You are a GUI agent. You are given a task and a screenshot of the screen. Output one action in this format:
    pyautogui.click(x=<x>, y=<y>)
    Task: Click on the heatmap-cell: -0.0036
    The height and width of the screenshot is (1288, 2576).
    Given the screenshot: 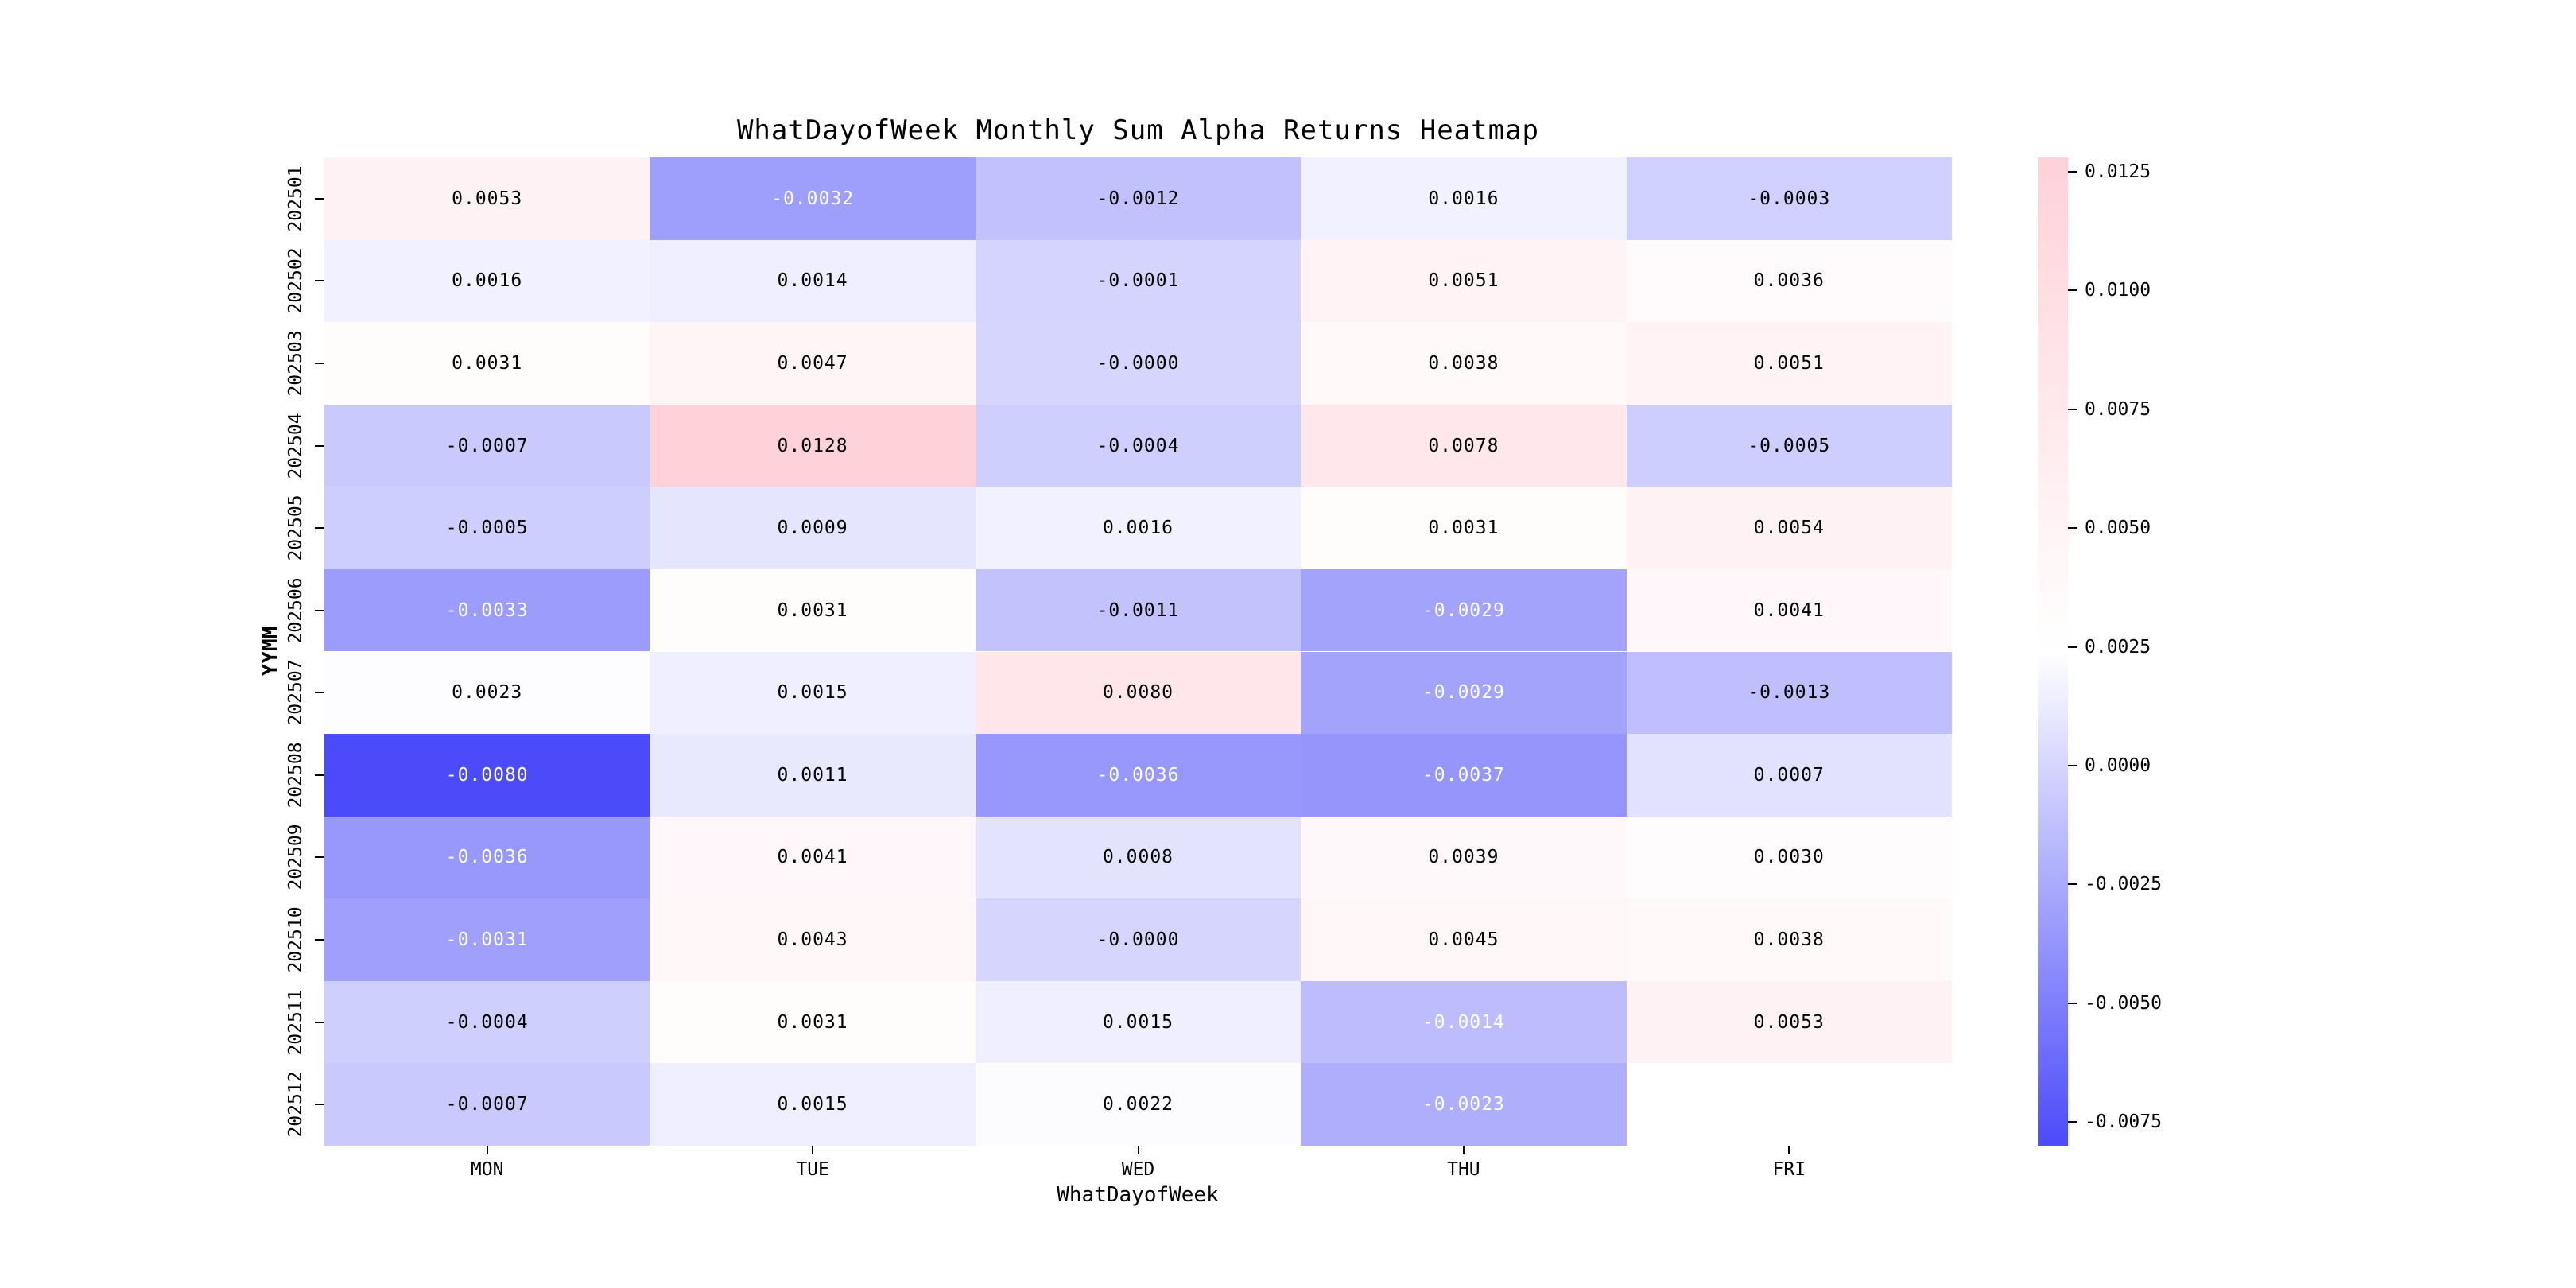 What is the action you would take?
    pyautogui.click(x=1138, y=775)
    